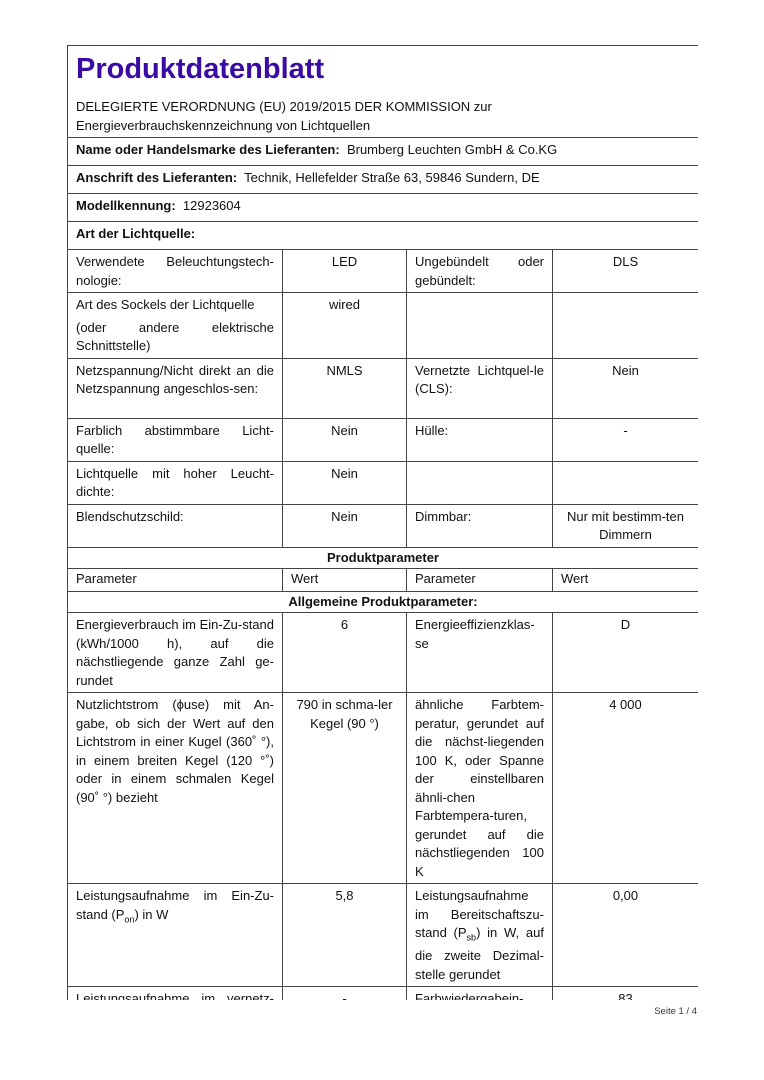 This screenshot has width=764, height=1080. Describe the element at coordinates (675, 1011) in the screenshot. I see `page-number: Seite 1 / 4` at that location.